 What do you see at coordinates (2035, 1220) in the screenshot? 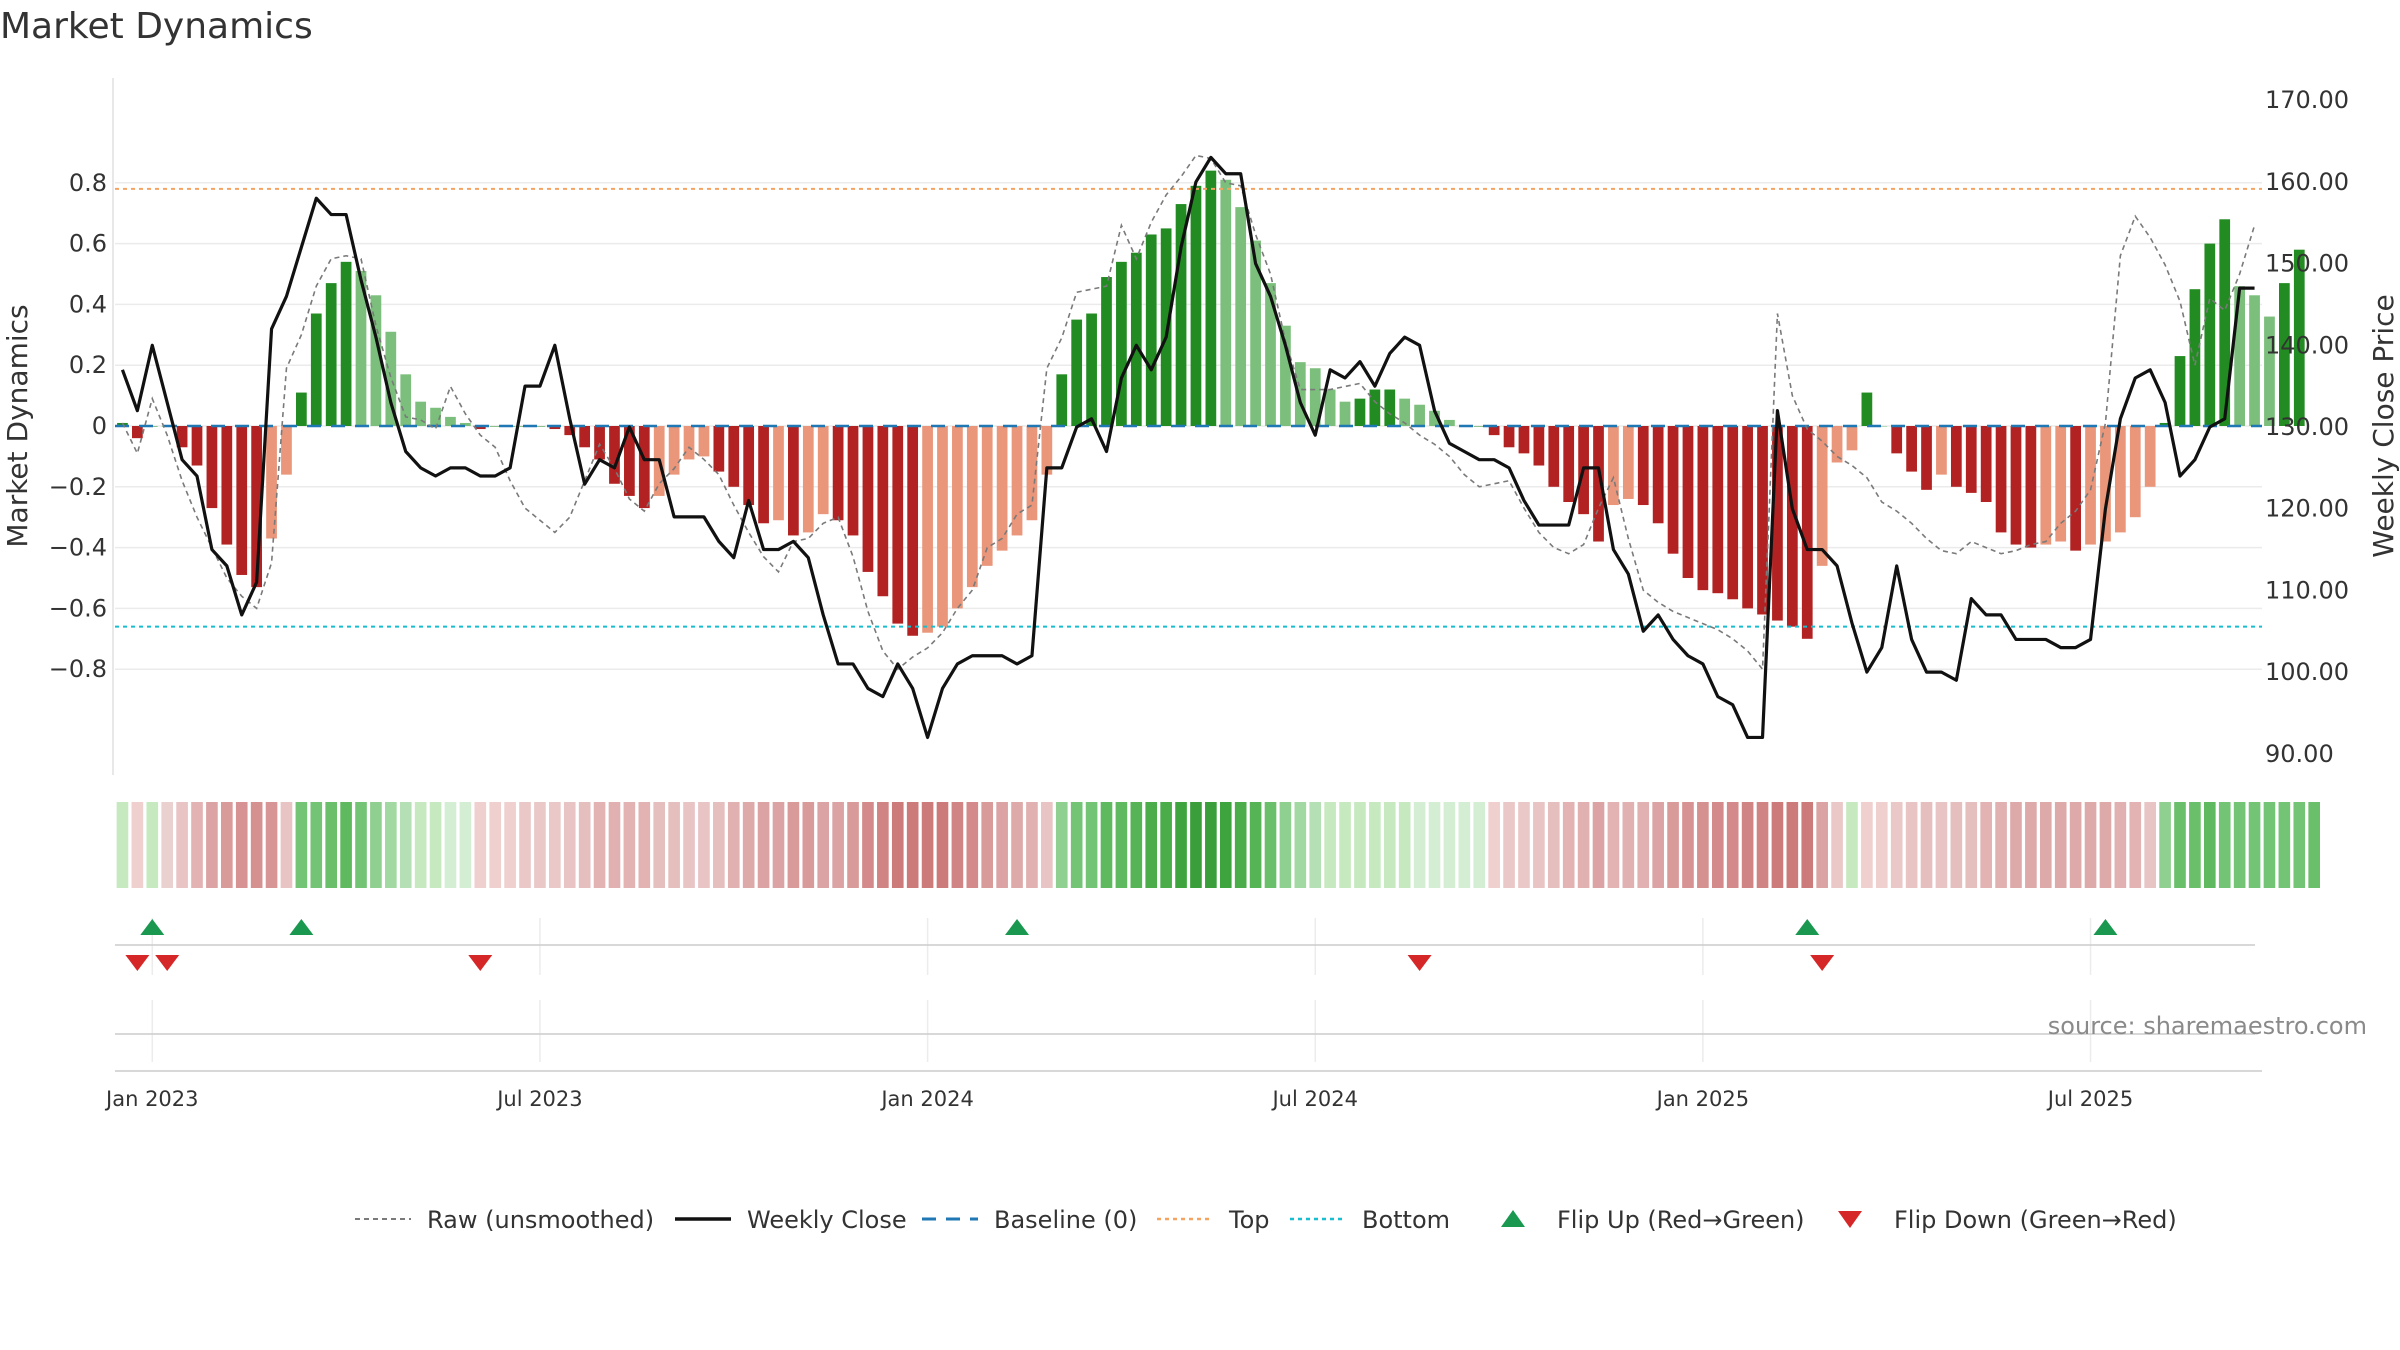
I see `legend-label: Flip Down (Green→Red)` at bounding box center [2035, 1220].